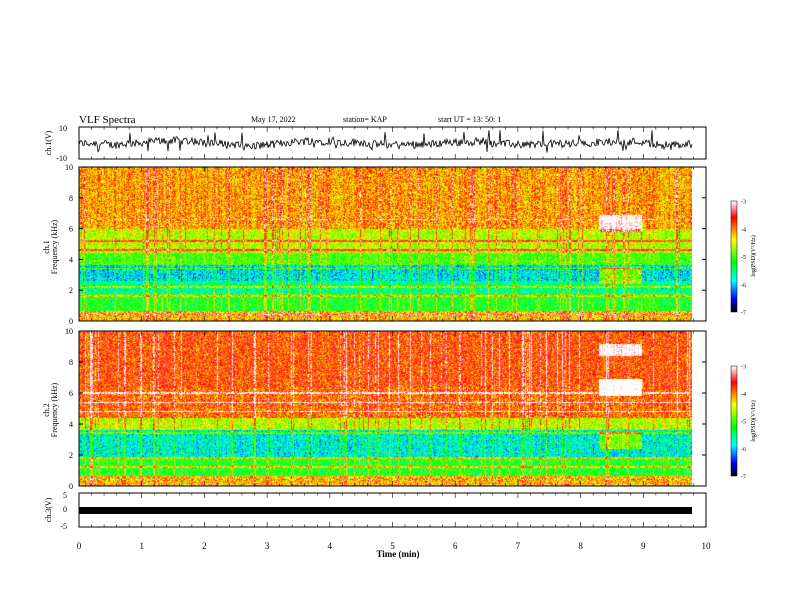  What do you see at coordinates (48, 142) in the screenshot?
I see `ch1-voltage-ylabel: ch.1(V)` at bounding box center [48, 142].